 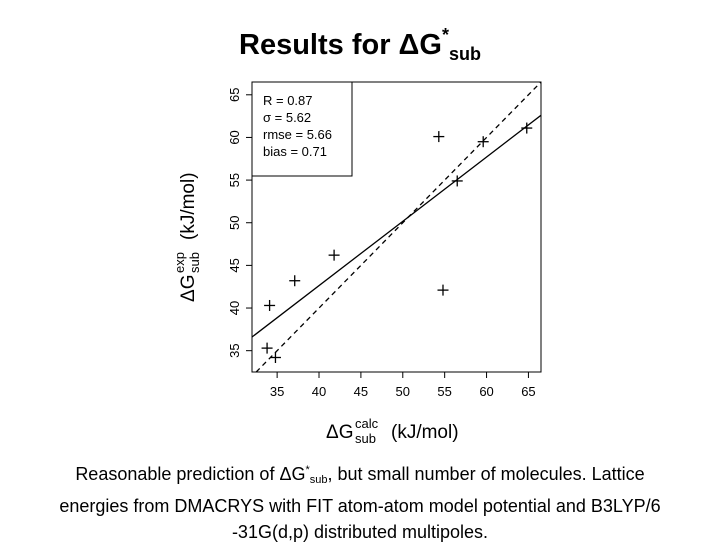 I want to click on x-tick-label: 60, so click(x=486, y=391).